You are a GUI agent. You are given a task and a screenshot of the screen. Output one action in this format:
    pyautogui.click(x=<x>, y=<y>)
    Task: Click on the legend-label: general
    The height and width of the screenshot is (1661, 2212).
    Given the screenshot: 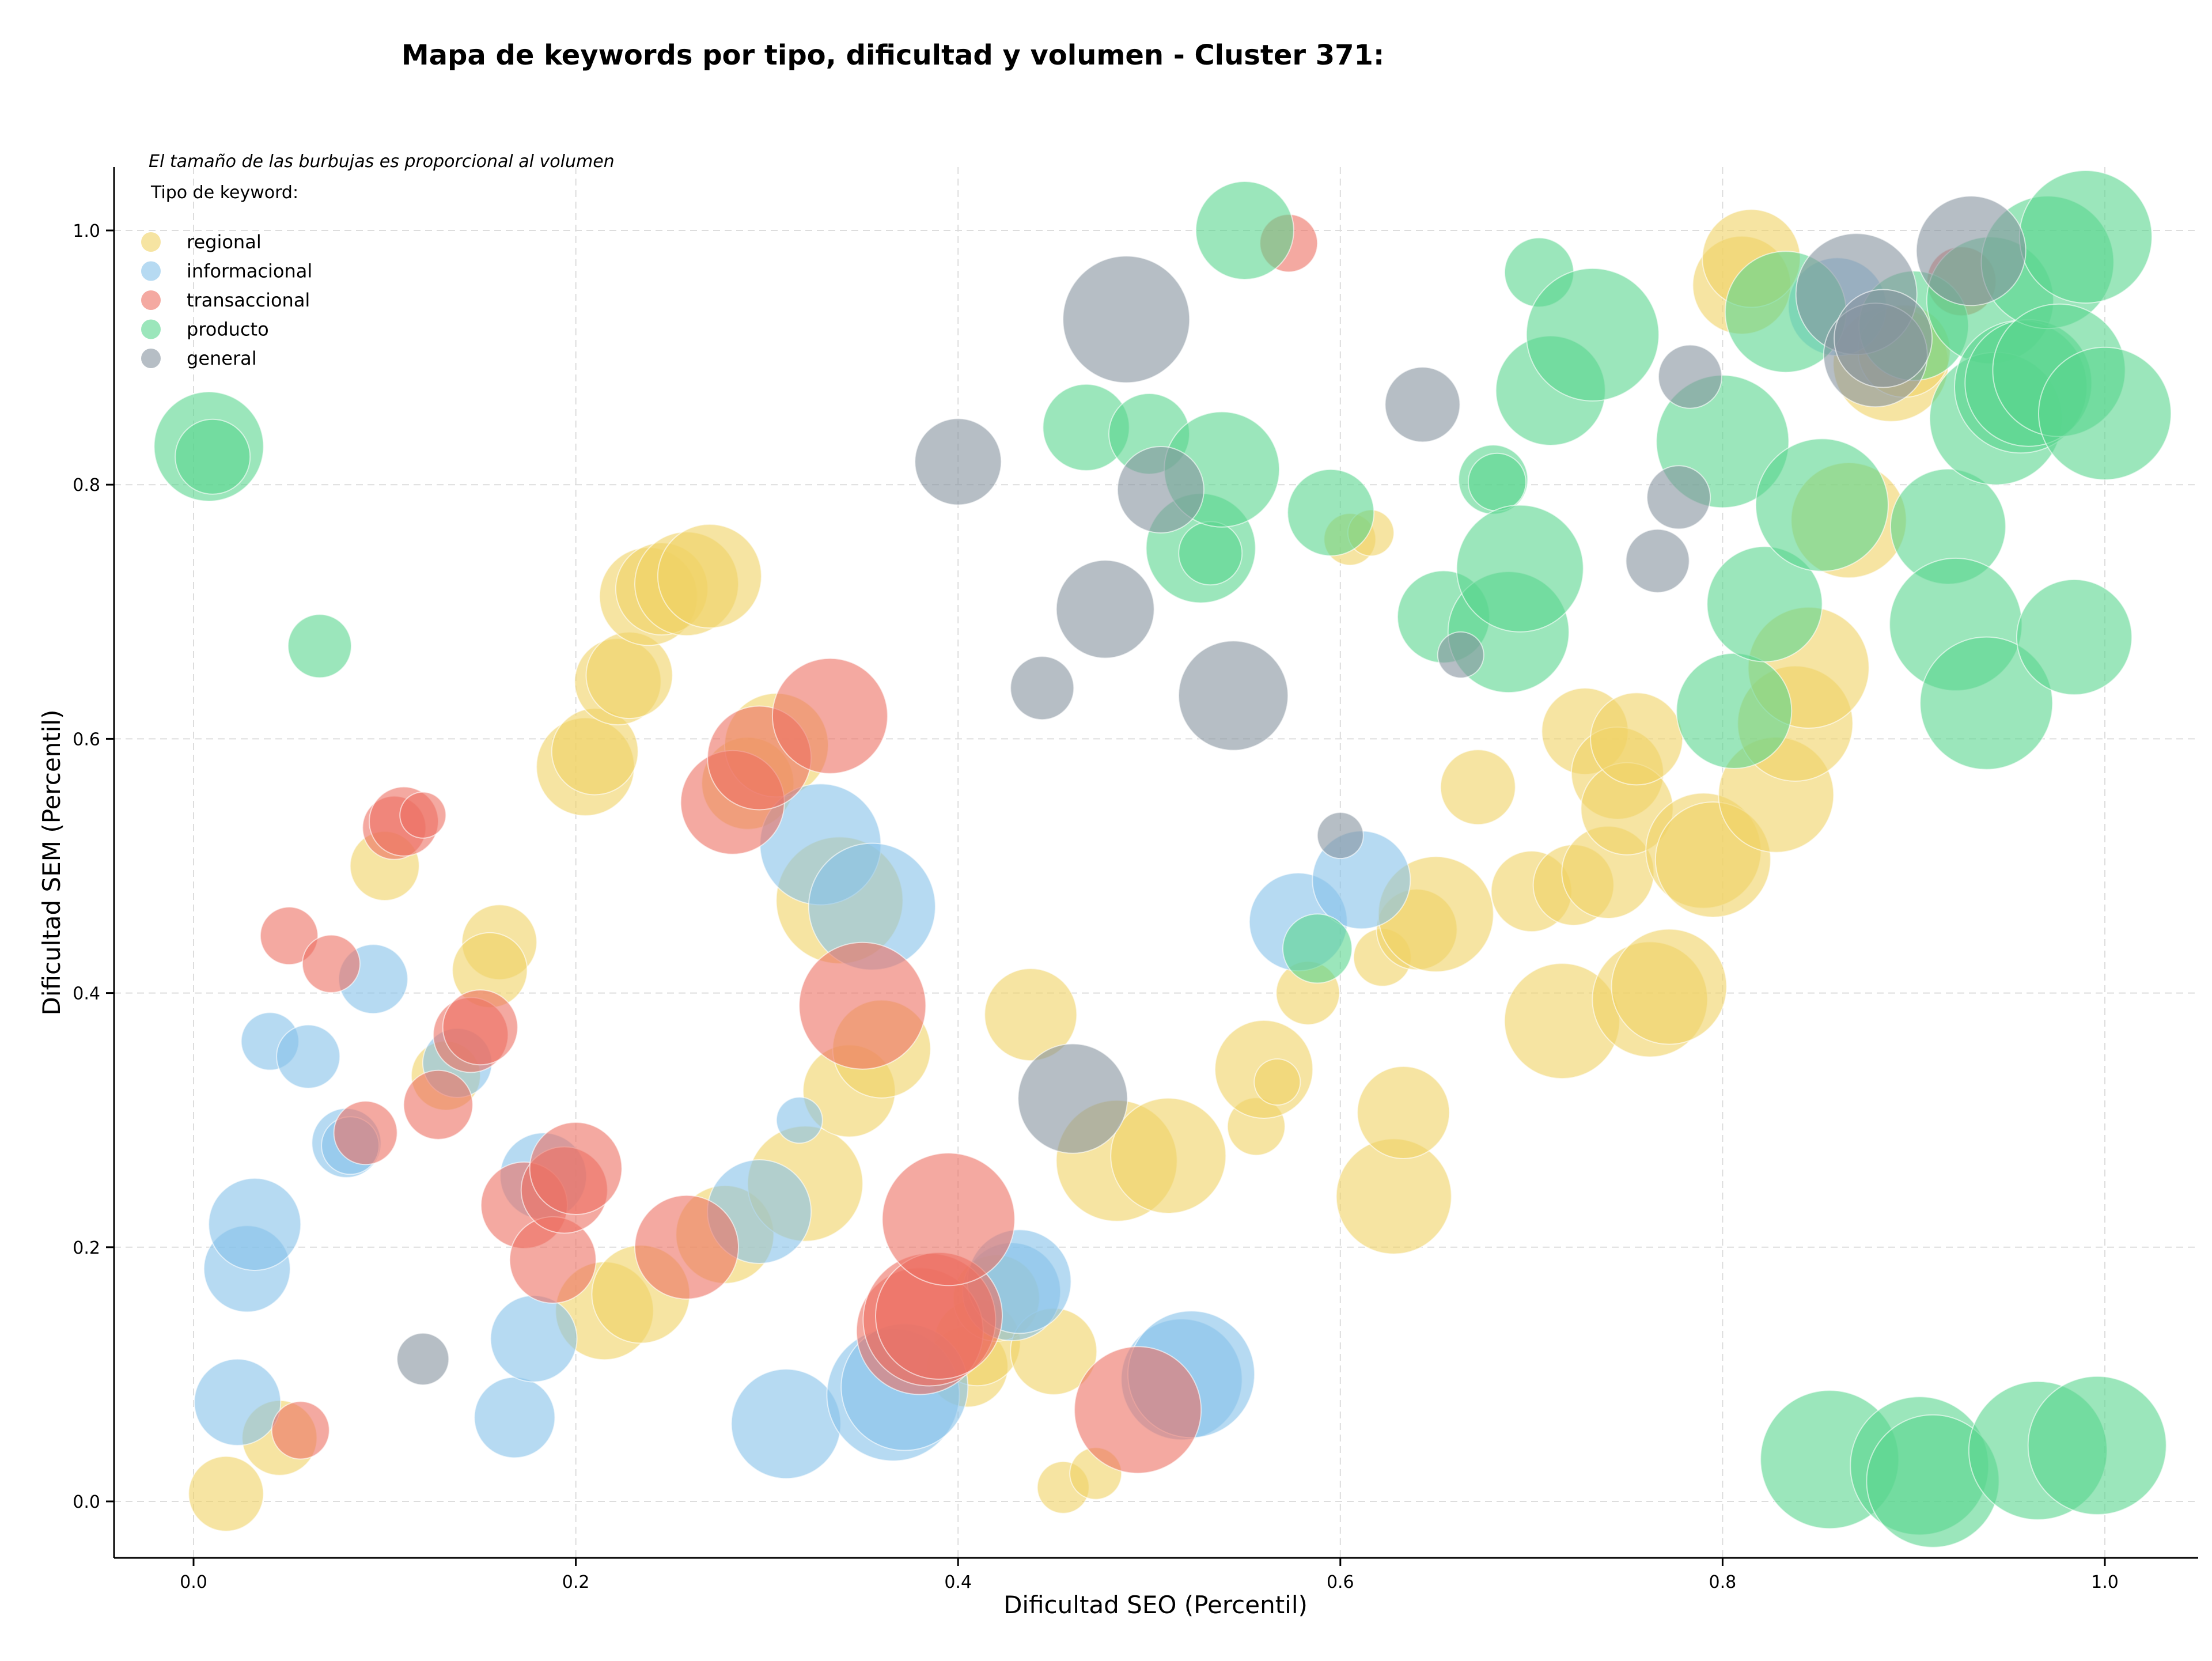 What is the action you would take?
    pyautogui.click(x=222, y=358)
    